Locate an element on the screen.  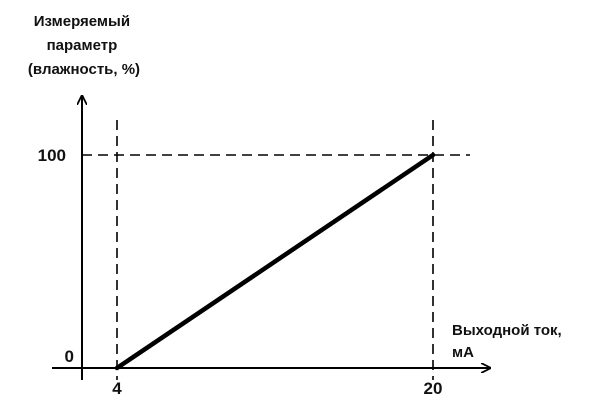
y-axis-label-line-1: Измеряемый is located at coordinates (82, 21).